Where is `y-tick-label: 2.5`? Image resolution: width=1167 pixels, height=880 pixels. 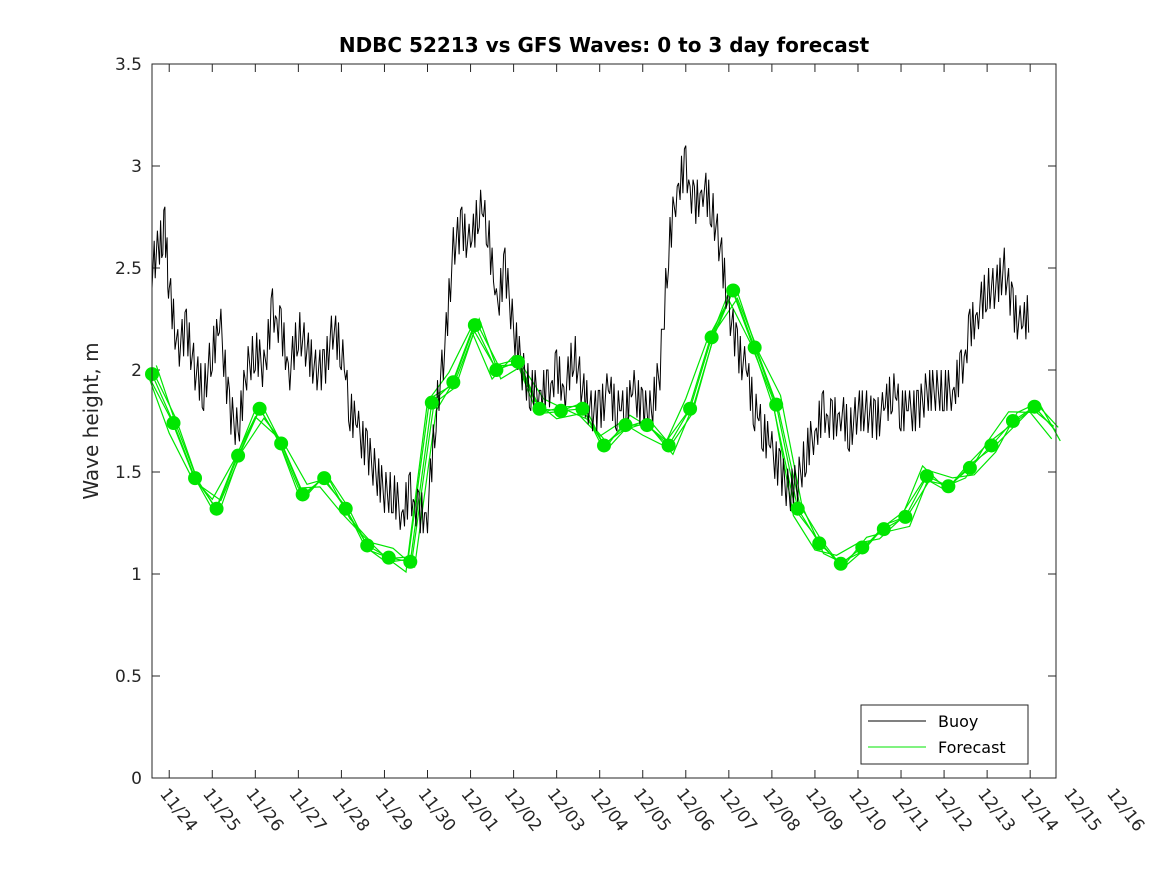 y-tick-label: 2.5 is located at coordinates (128, 269).